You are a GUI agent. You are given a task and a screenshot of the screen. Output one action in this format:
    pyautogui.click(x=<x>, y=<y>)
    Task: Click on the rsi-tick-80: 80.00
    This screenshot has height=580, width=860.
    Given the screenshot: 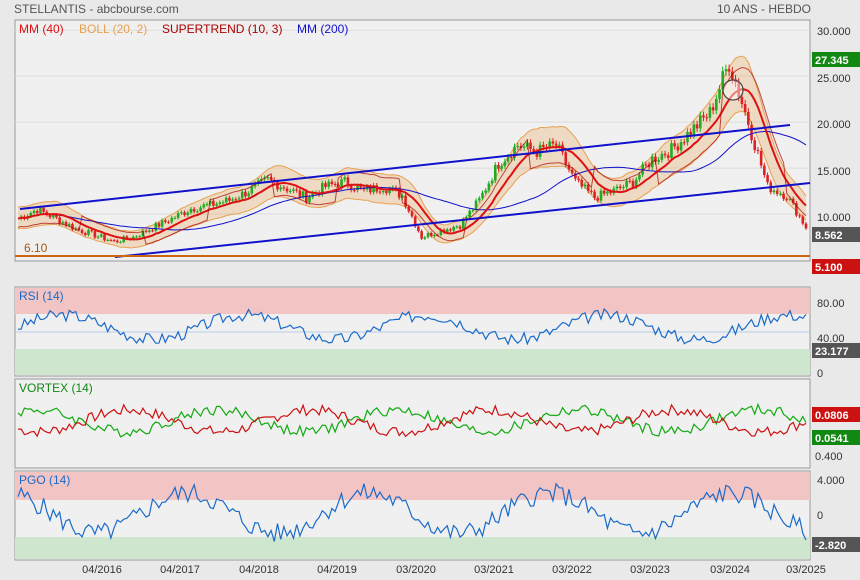 What is the action you would take?
    pyautogui.click(x=831, y=304)
    